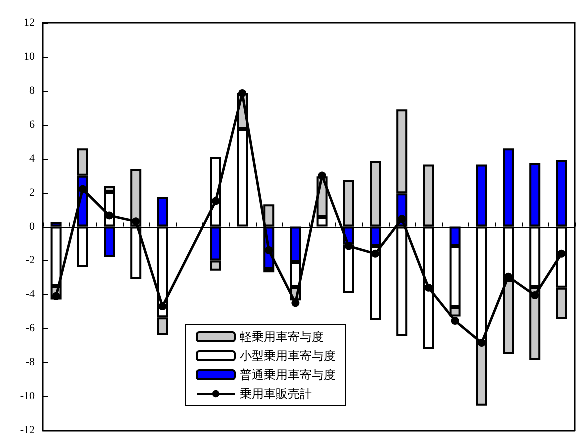 This screenshot has height=436, width=577. I want to click on legend-label: 乗用車販売計, so click(276, 394).